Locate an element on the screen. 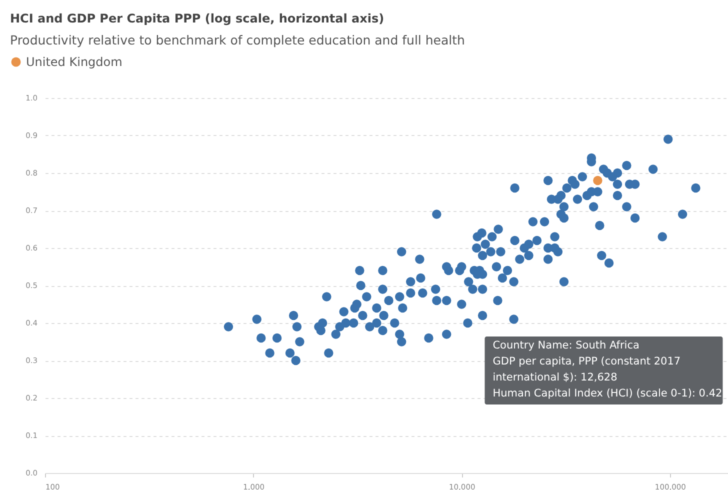 This screenshot has width=728, height=490. annotation: Country Name: South Africa GDP per capita, PPP (constant 2017 international $): 12,628 Human Capital Index (HCI) (scale 0-1): 0.42 is located at coordinates (607, 370).